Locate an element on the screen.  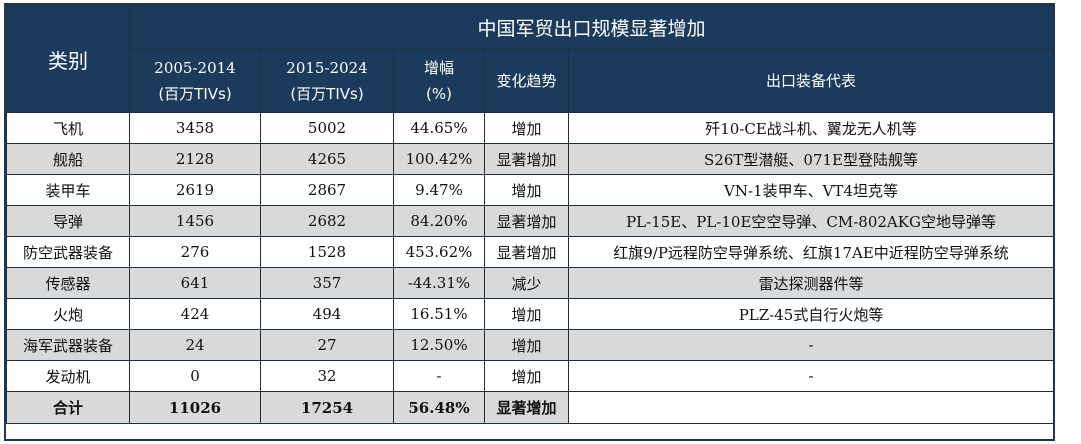
category-cell: 火炮 is located at coordinates (68, 314).